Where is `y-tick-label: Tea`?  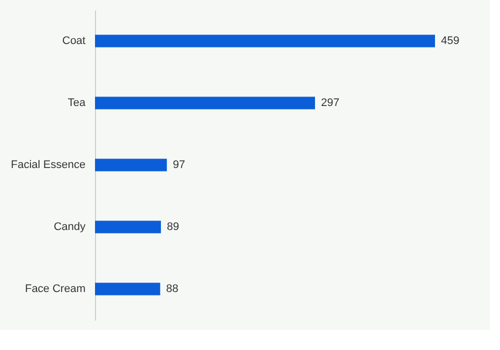 y-tick-label: Tea is located at coordinates (77, 103).